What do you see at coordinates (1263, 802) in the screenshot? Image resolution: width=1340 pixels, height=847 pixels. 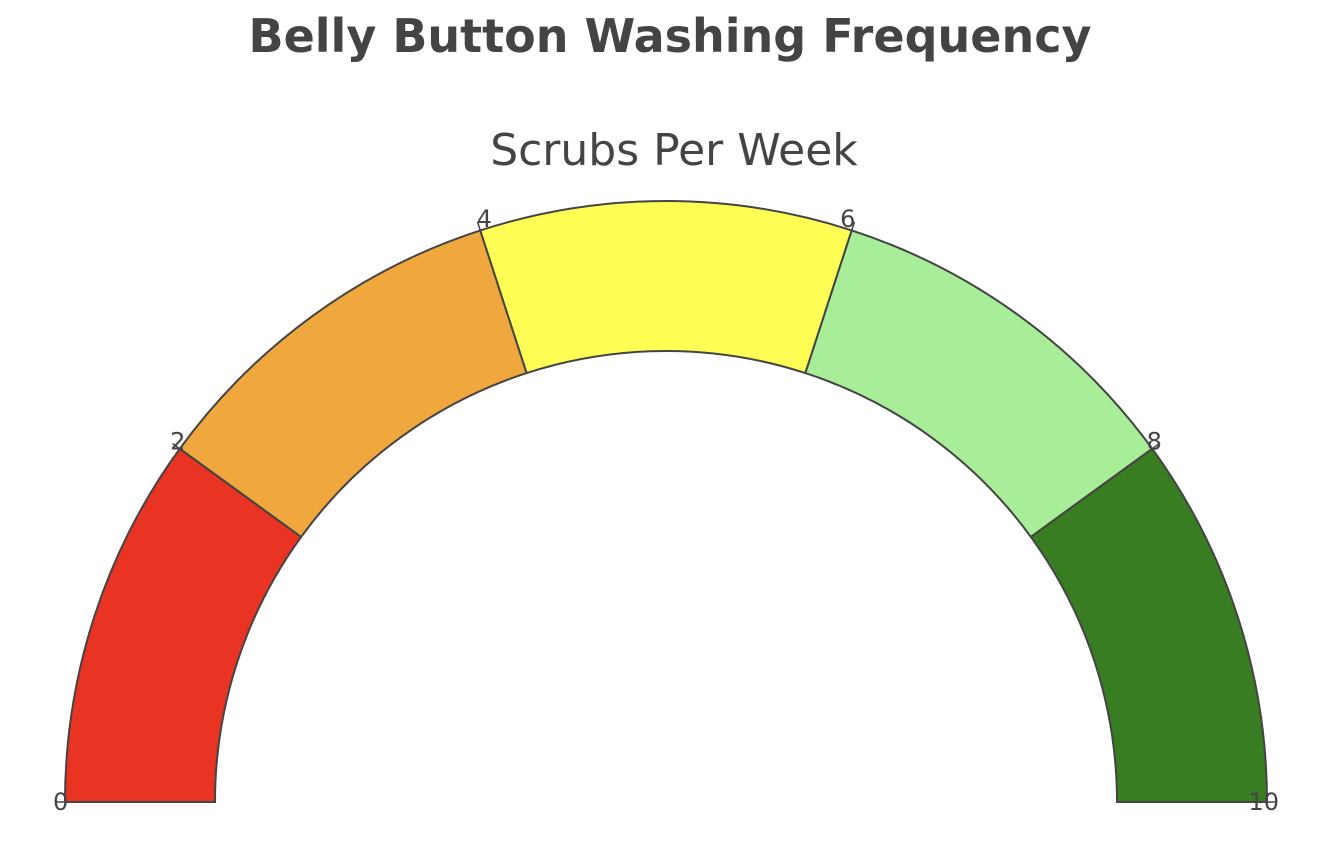 I see `gauge-tick-label-10: 10` at bounding box center [1263, 802].